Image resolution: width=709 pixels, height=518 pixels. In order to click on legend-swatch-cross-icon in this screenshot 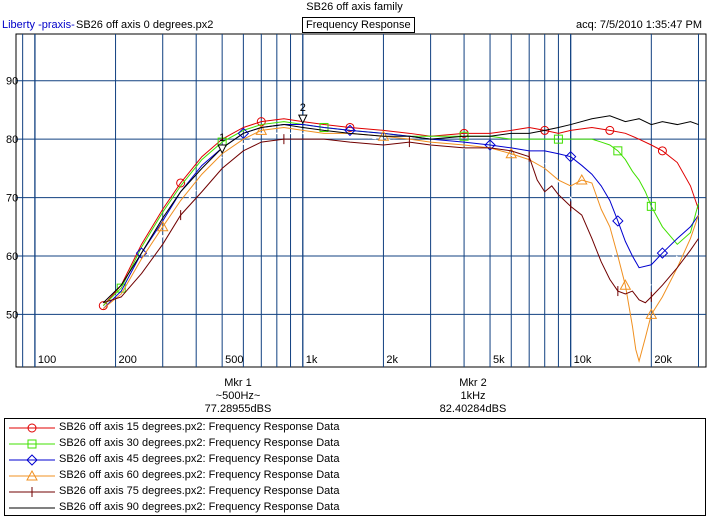, I will do `click(32, 492)`.